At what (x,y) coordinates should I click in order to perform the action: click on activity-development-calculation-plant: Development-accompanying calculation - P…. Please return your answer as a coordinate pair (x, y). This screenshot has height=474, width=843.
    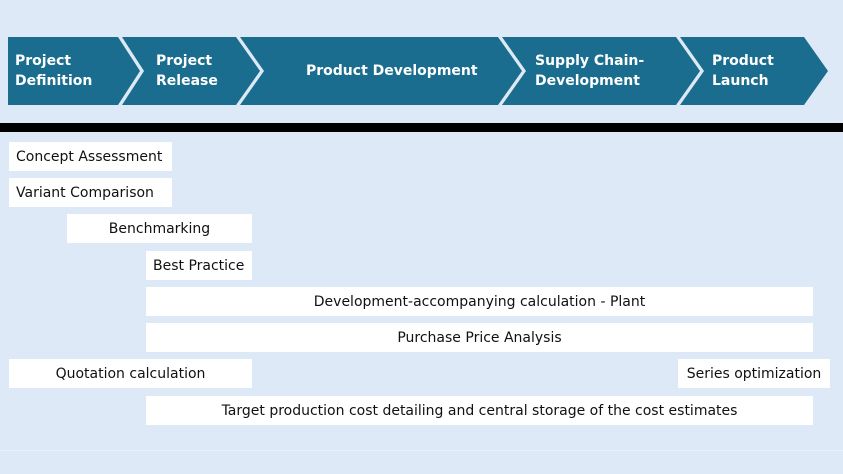
    Looking at the image, I should click on (479, 301).